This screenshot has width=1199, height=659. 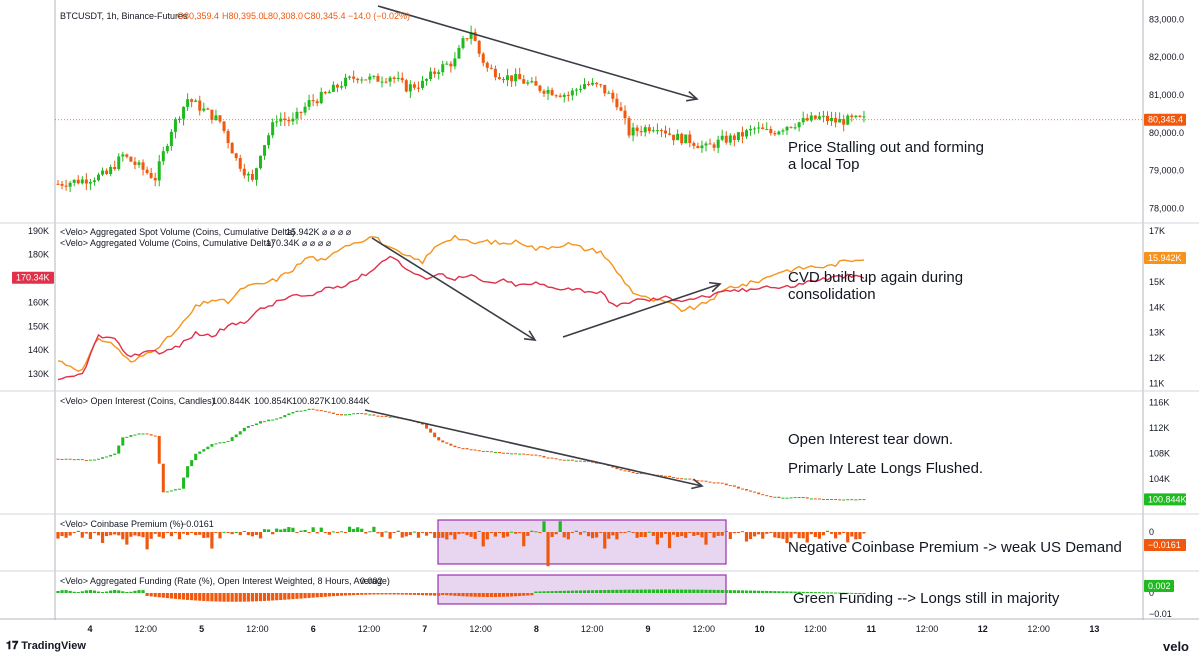 I want to click on ohlc-high: H80,395.0, so click(x=243, y=16).